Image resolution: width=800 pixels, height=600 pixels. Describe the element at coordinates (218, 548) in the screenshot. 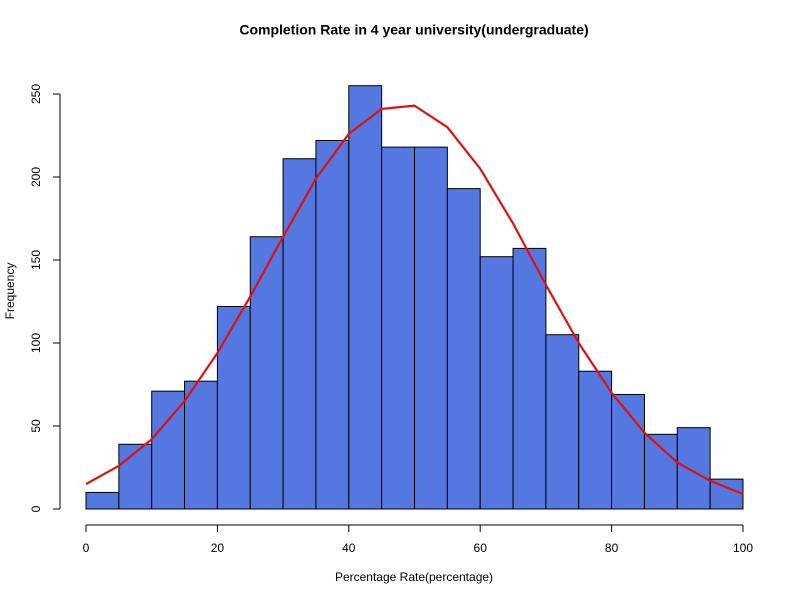

I see `x-tick-label: 20` at that location.